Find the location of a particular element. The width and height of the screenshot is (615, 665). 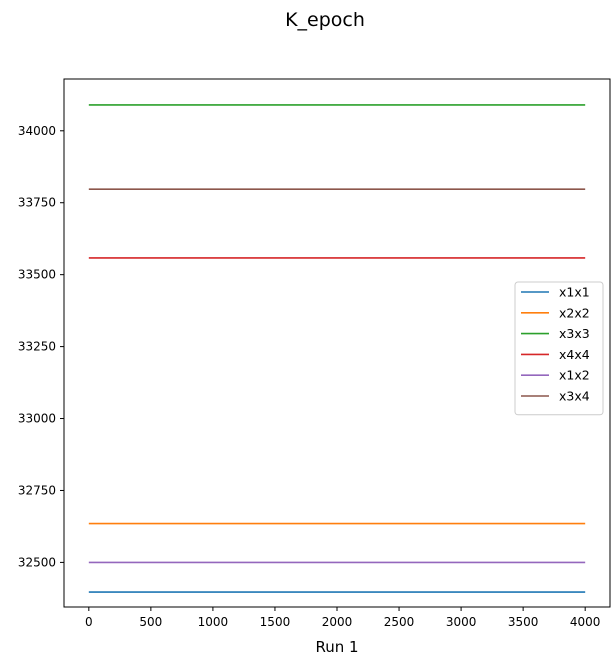

legend: x1x1 x2x2 x3x3 x4x4 x1x2 x3x4 is located at coordinates (559, 348).